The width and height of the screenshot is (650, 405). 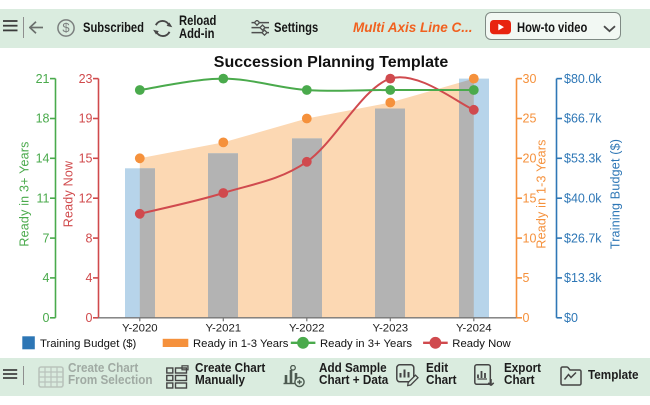 I want to click on svg-text: $53.3k, so click(x=583, y=159).